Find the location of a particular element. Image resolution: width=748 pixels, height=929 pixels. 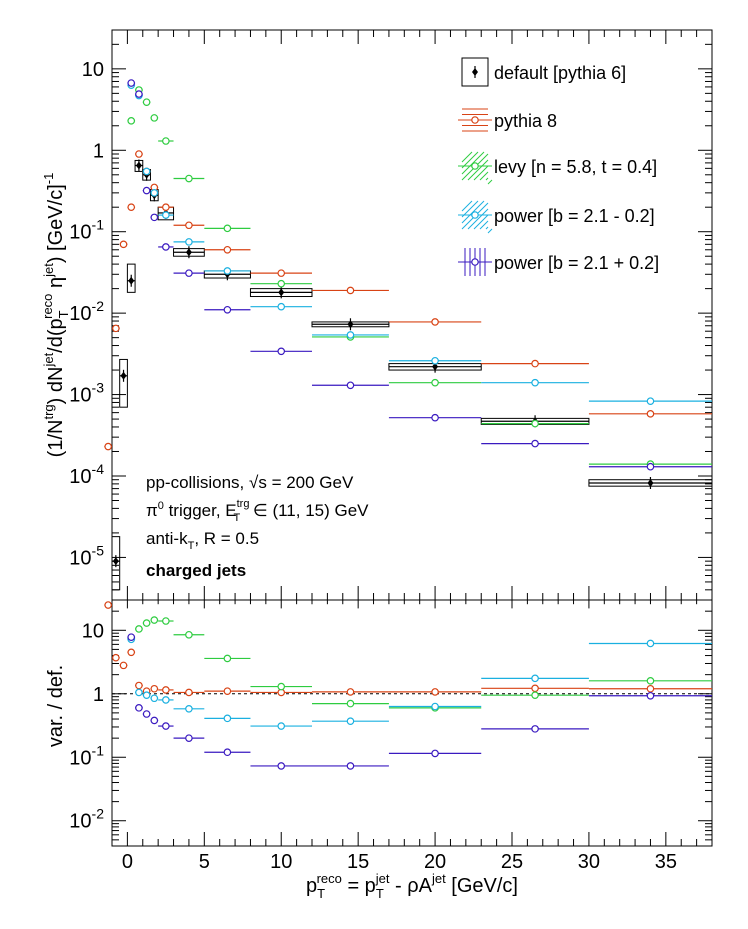

legend-entry-power-b-2-1-0-2: power [b = 2.1 + 0.2] is located at coordinates (558, 262).